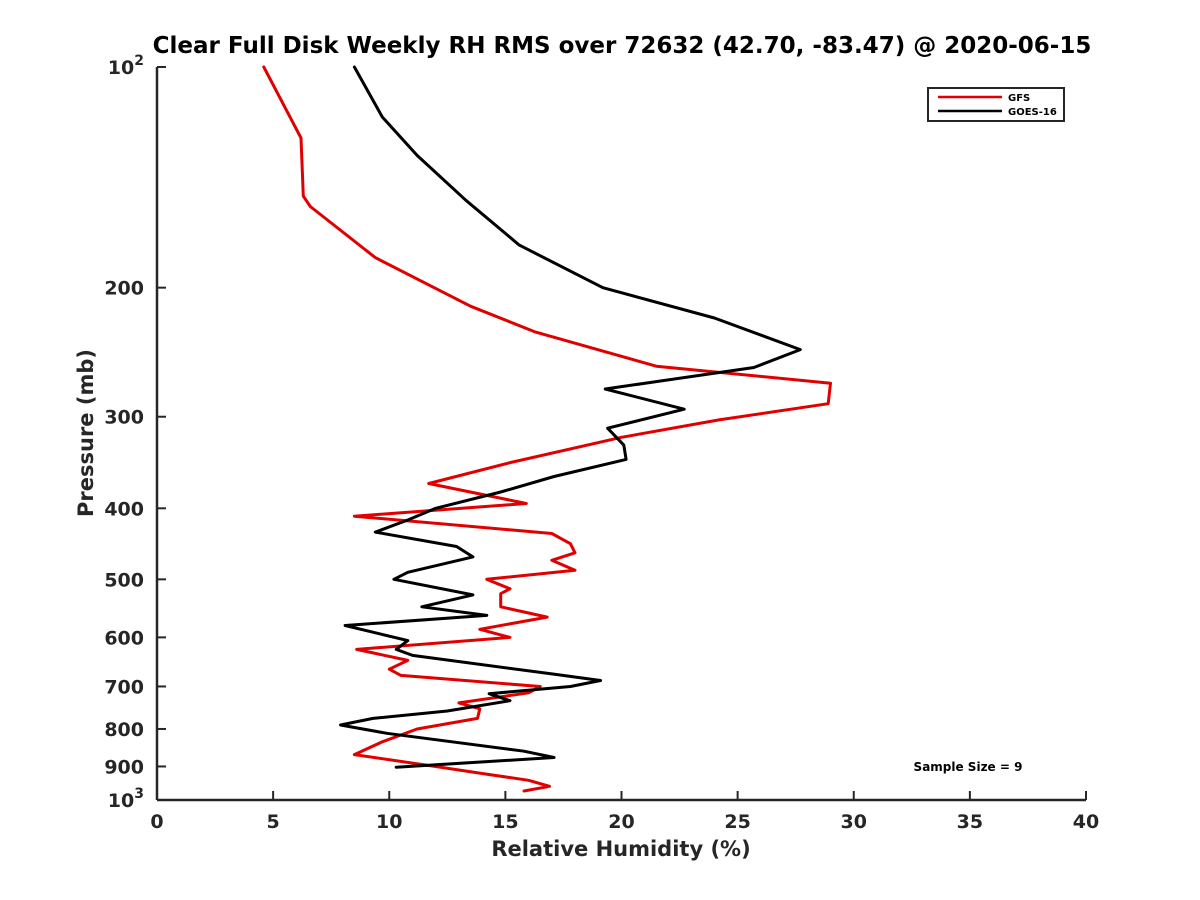  I want to click on legend-label-goes16: GOES-16, so click(1032, 112).